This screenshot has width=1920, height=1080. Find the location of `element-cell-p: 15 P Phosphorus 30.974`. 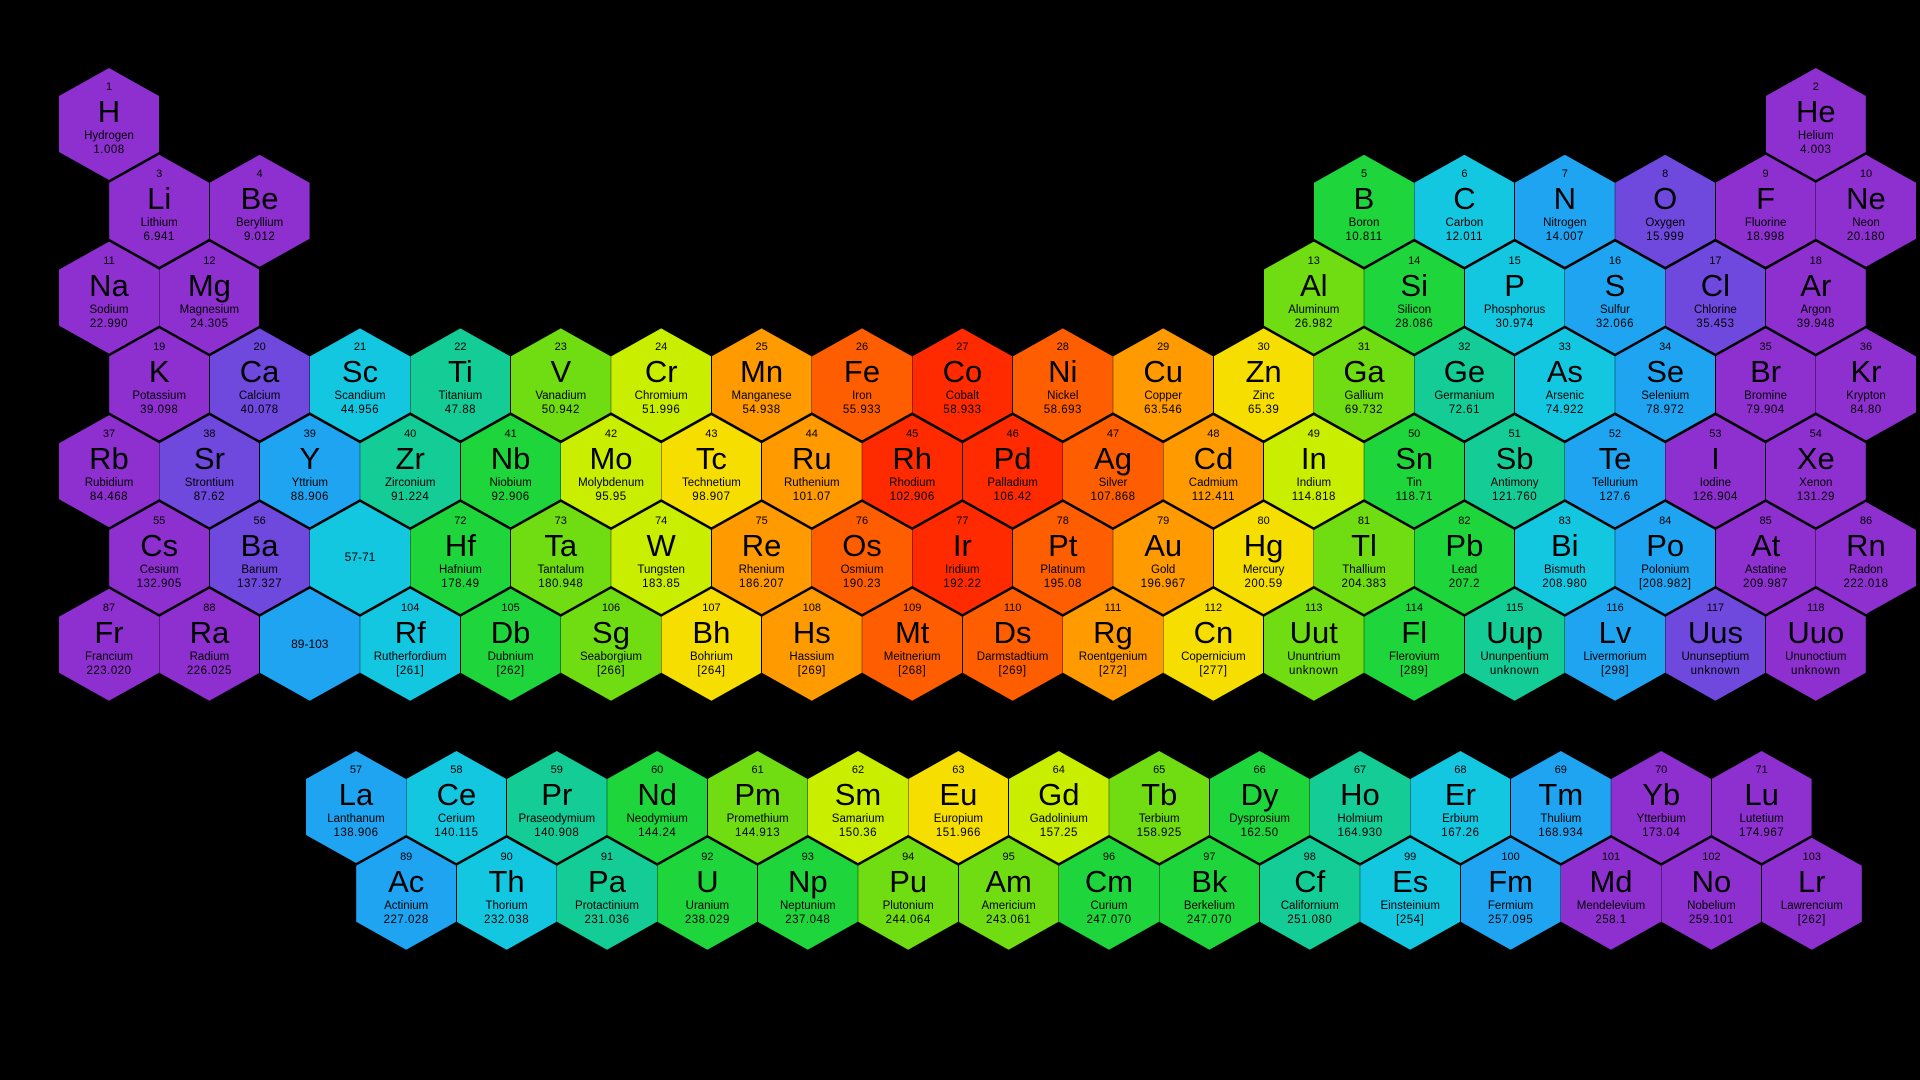

element-cell-p: 15 P Phosphorus 30.974 is located at coordinates (1514, 297).